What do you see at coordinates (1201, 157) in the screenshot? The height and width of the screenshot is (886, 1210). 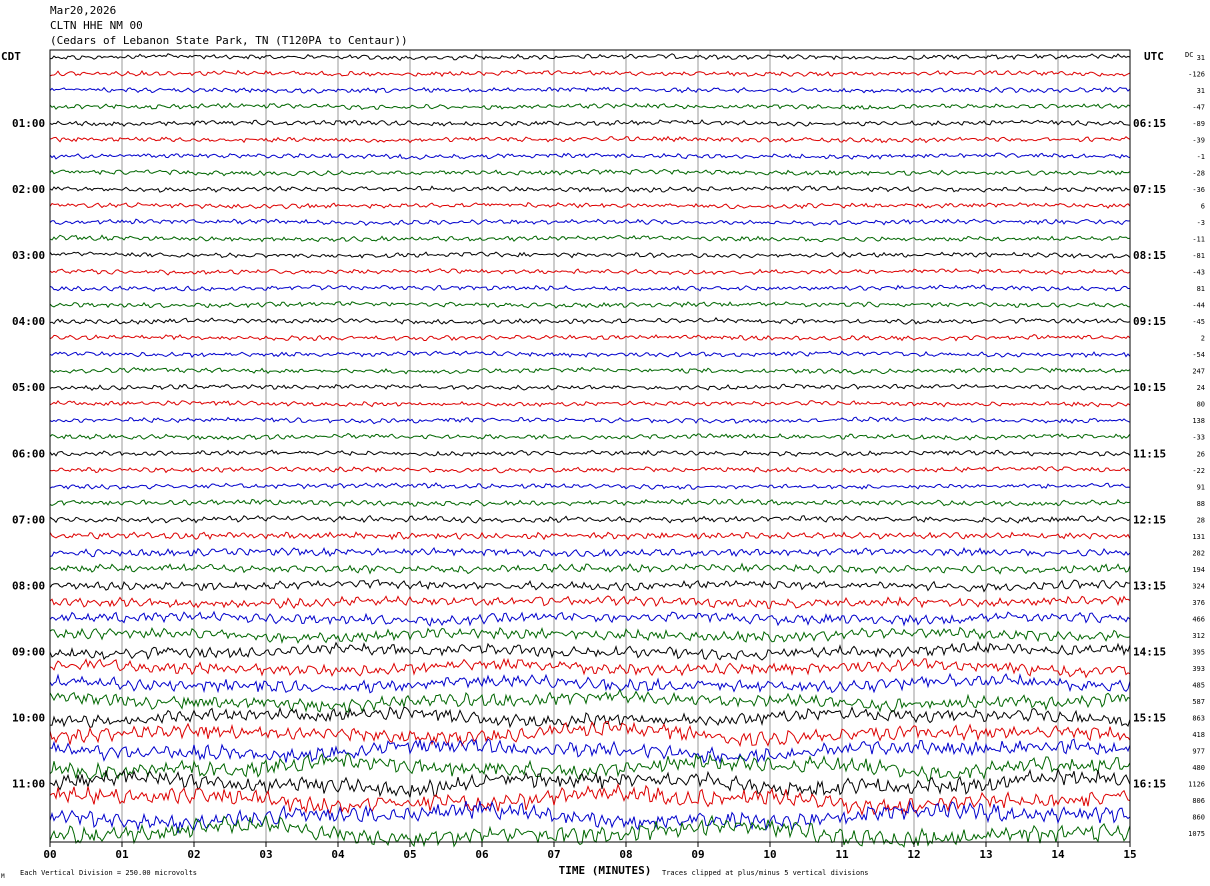 I see `dc-offset-value: -1` at bounding box center [1201, 157].